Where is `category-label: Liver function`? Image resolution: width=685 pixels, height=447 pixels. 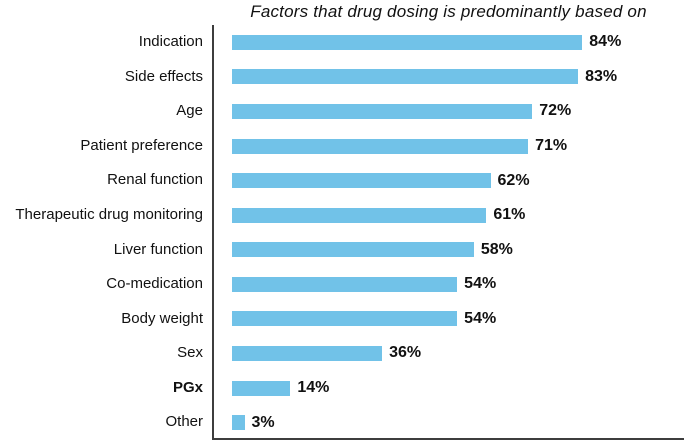
category-label: Liver function is located at coordinates (158, 249).